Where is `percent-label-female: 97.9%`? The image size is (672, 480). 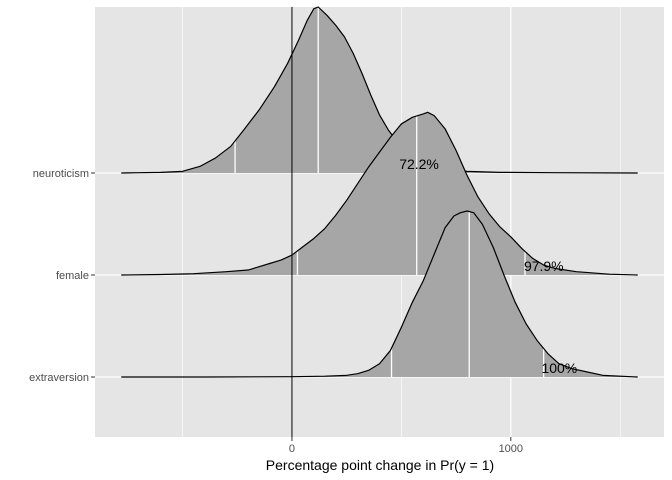 percent-label-female: 97.9% is located at coordinates (544, 266).